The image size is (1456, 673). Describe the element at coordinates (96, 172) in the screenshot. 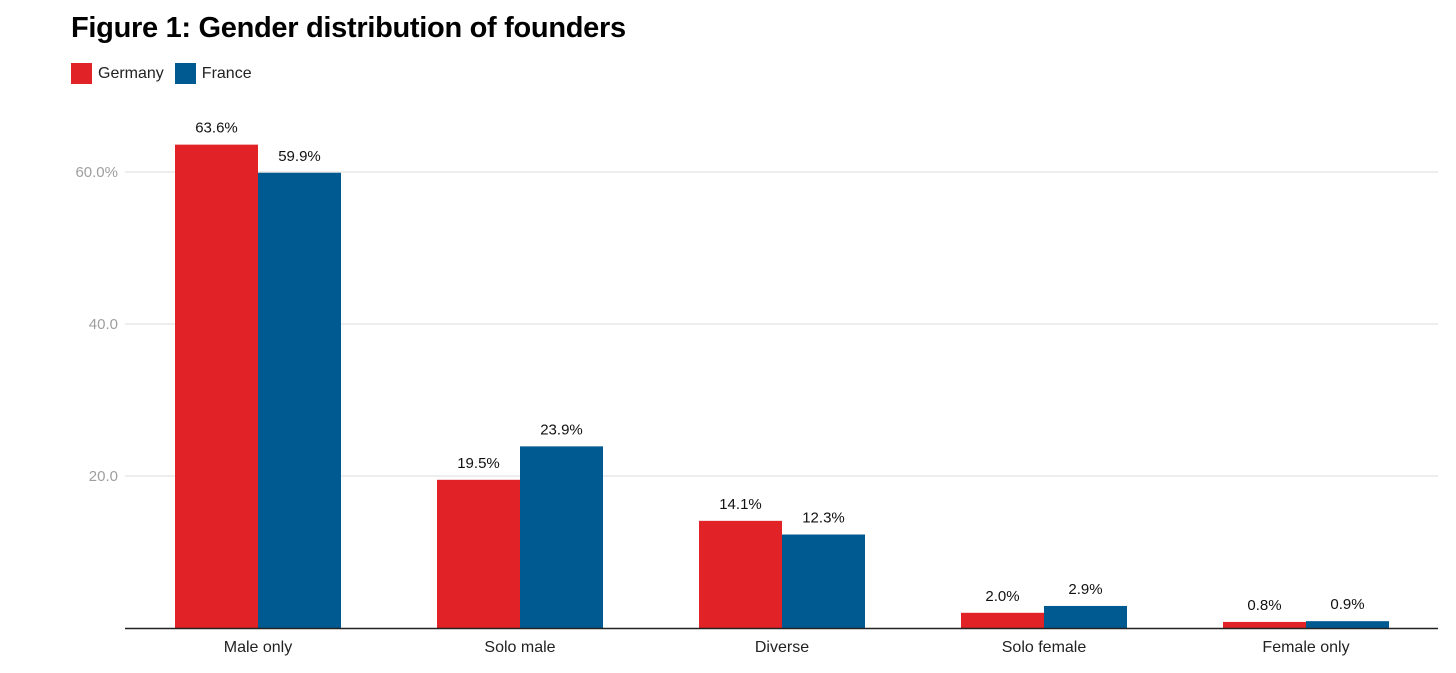

I see `y-tick-label-60: 60.0%` at that location.